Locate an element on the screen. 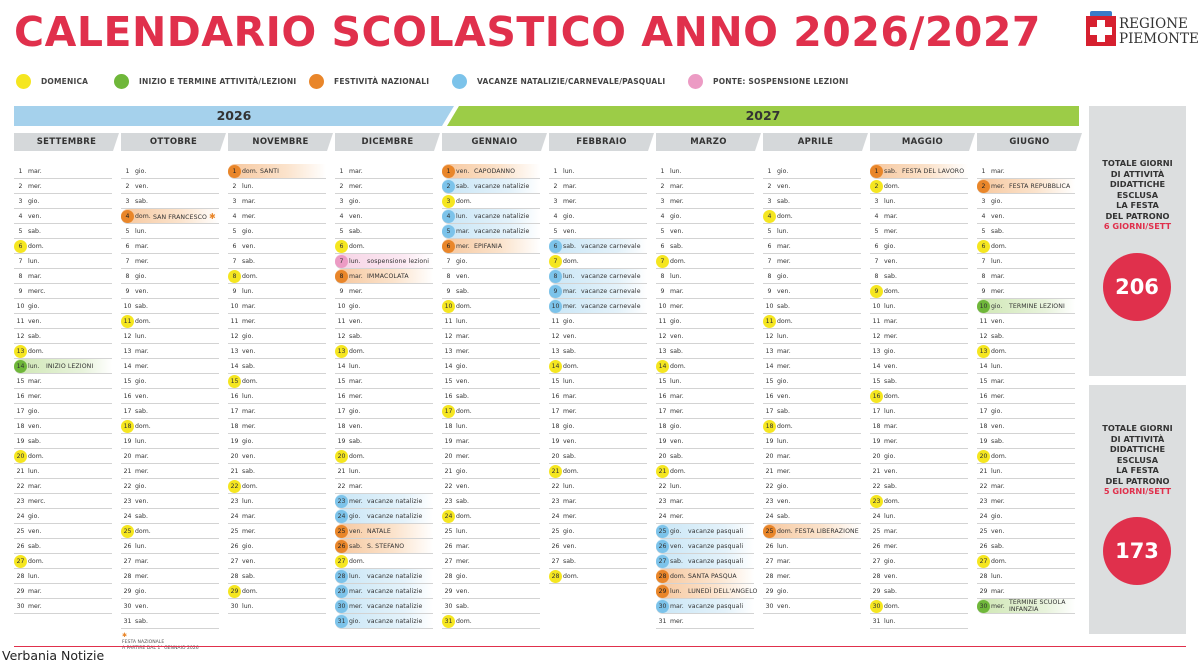  day-row: 3 lun. is located at coordinates (919, 201).